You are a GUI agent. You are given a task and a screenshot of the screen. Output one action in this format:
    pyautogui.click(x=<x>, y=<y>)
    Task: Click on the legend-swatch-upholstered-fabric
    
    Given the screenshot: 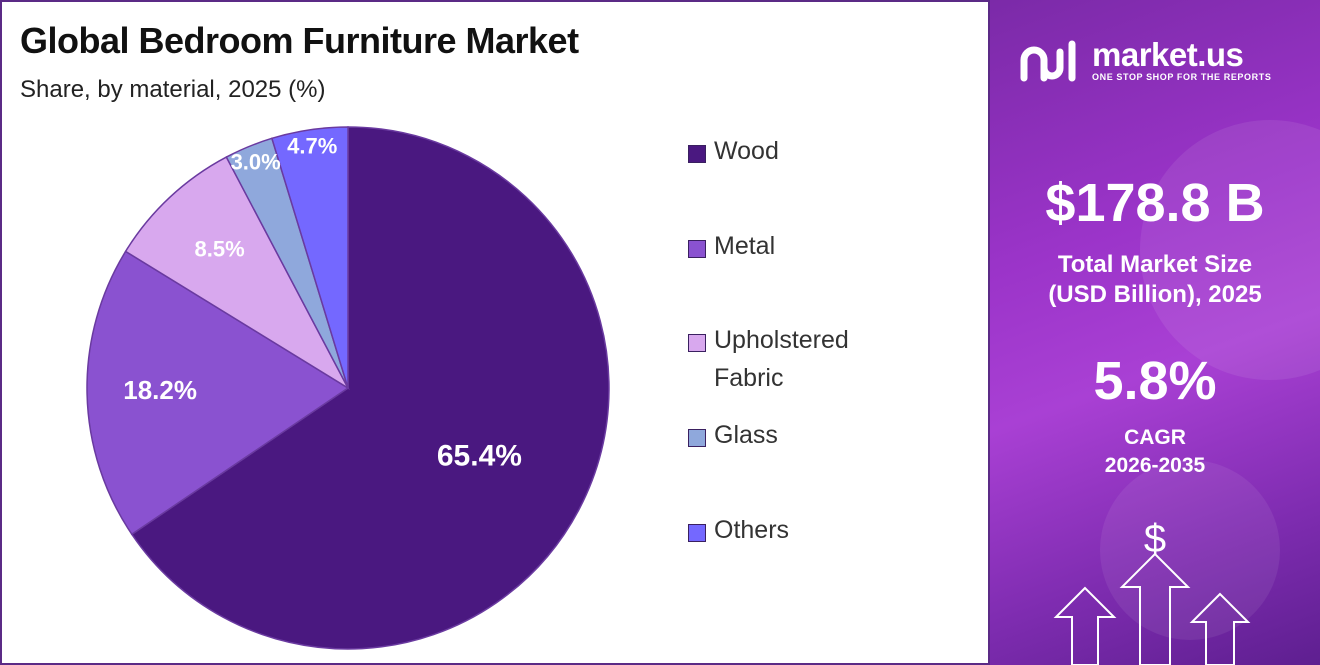 What is the action you would take?
    pyautogui.click(x=697, y=343)
    